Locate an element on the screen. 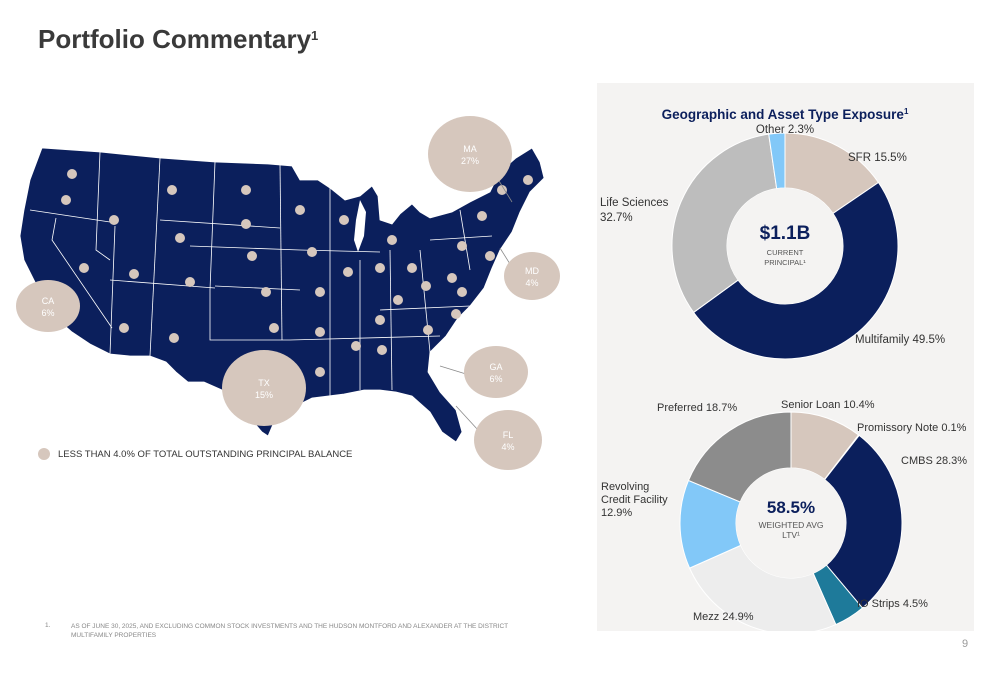 The image size is (1000, 685). marker-nc is located at coordinates (462, 292).